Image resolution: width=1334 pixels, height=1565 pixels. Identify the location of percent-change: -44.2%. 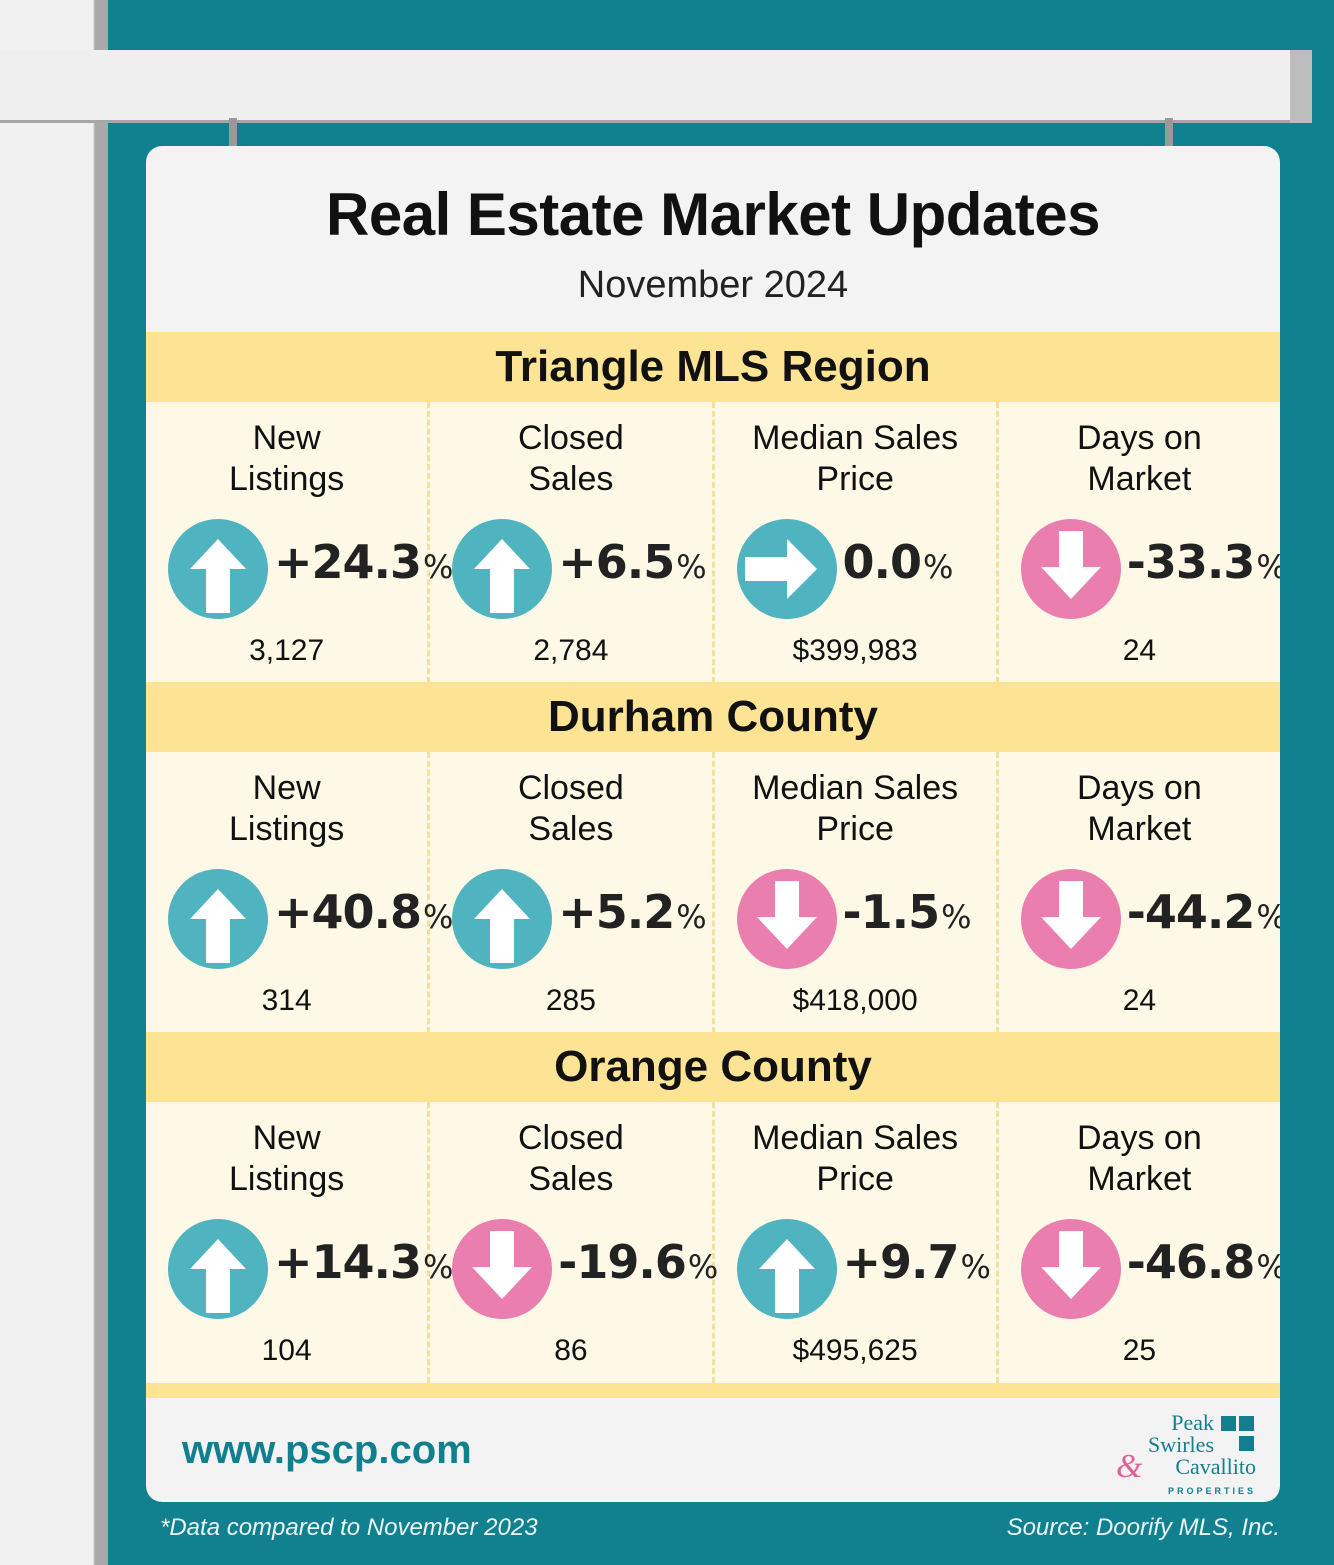
(1203, 912).